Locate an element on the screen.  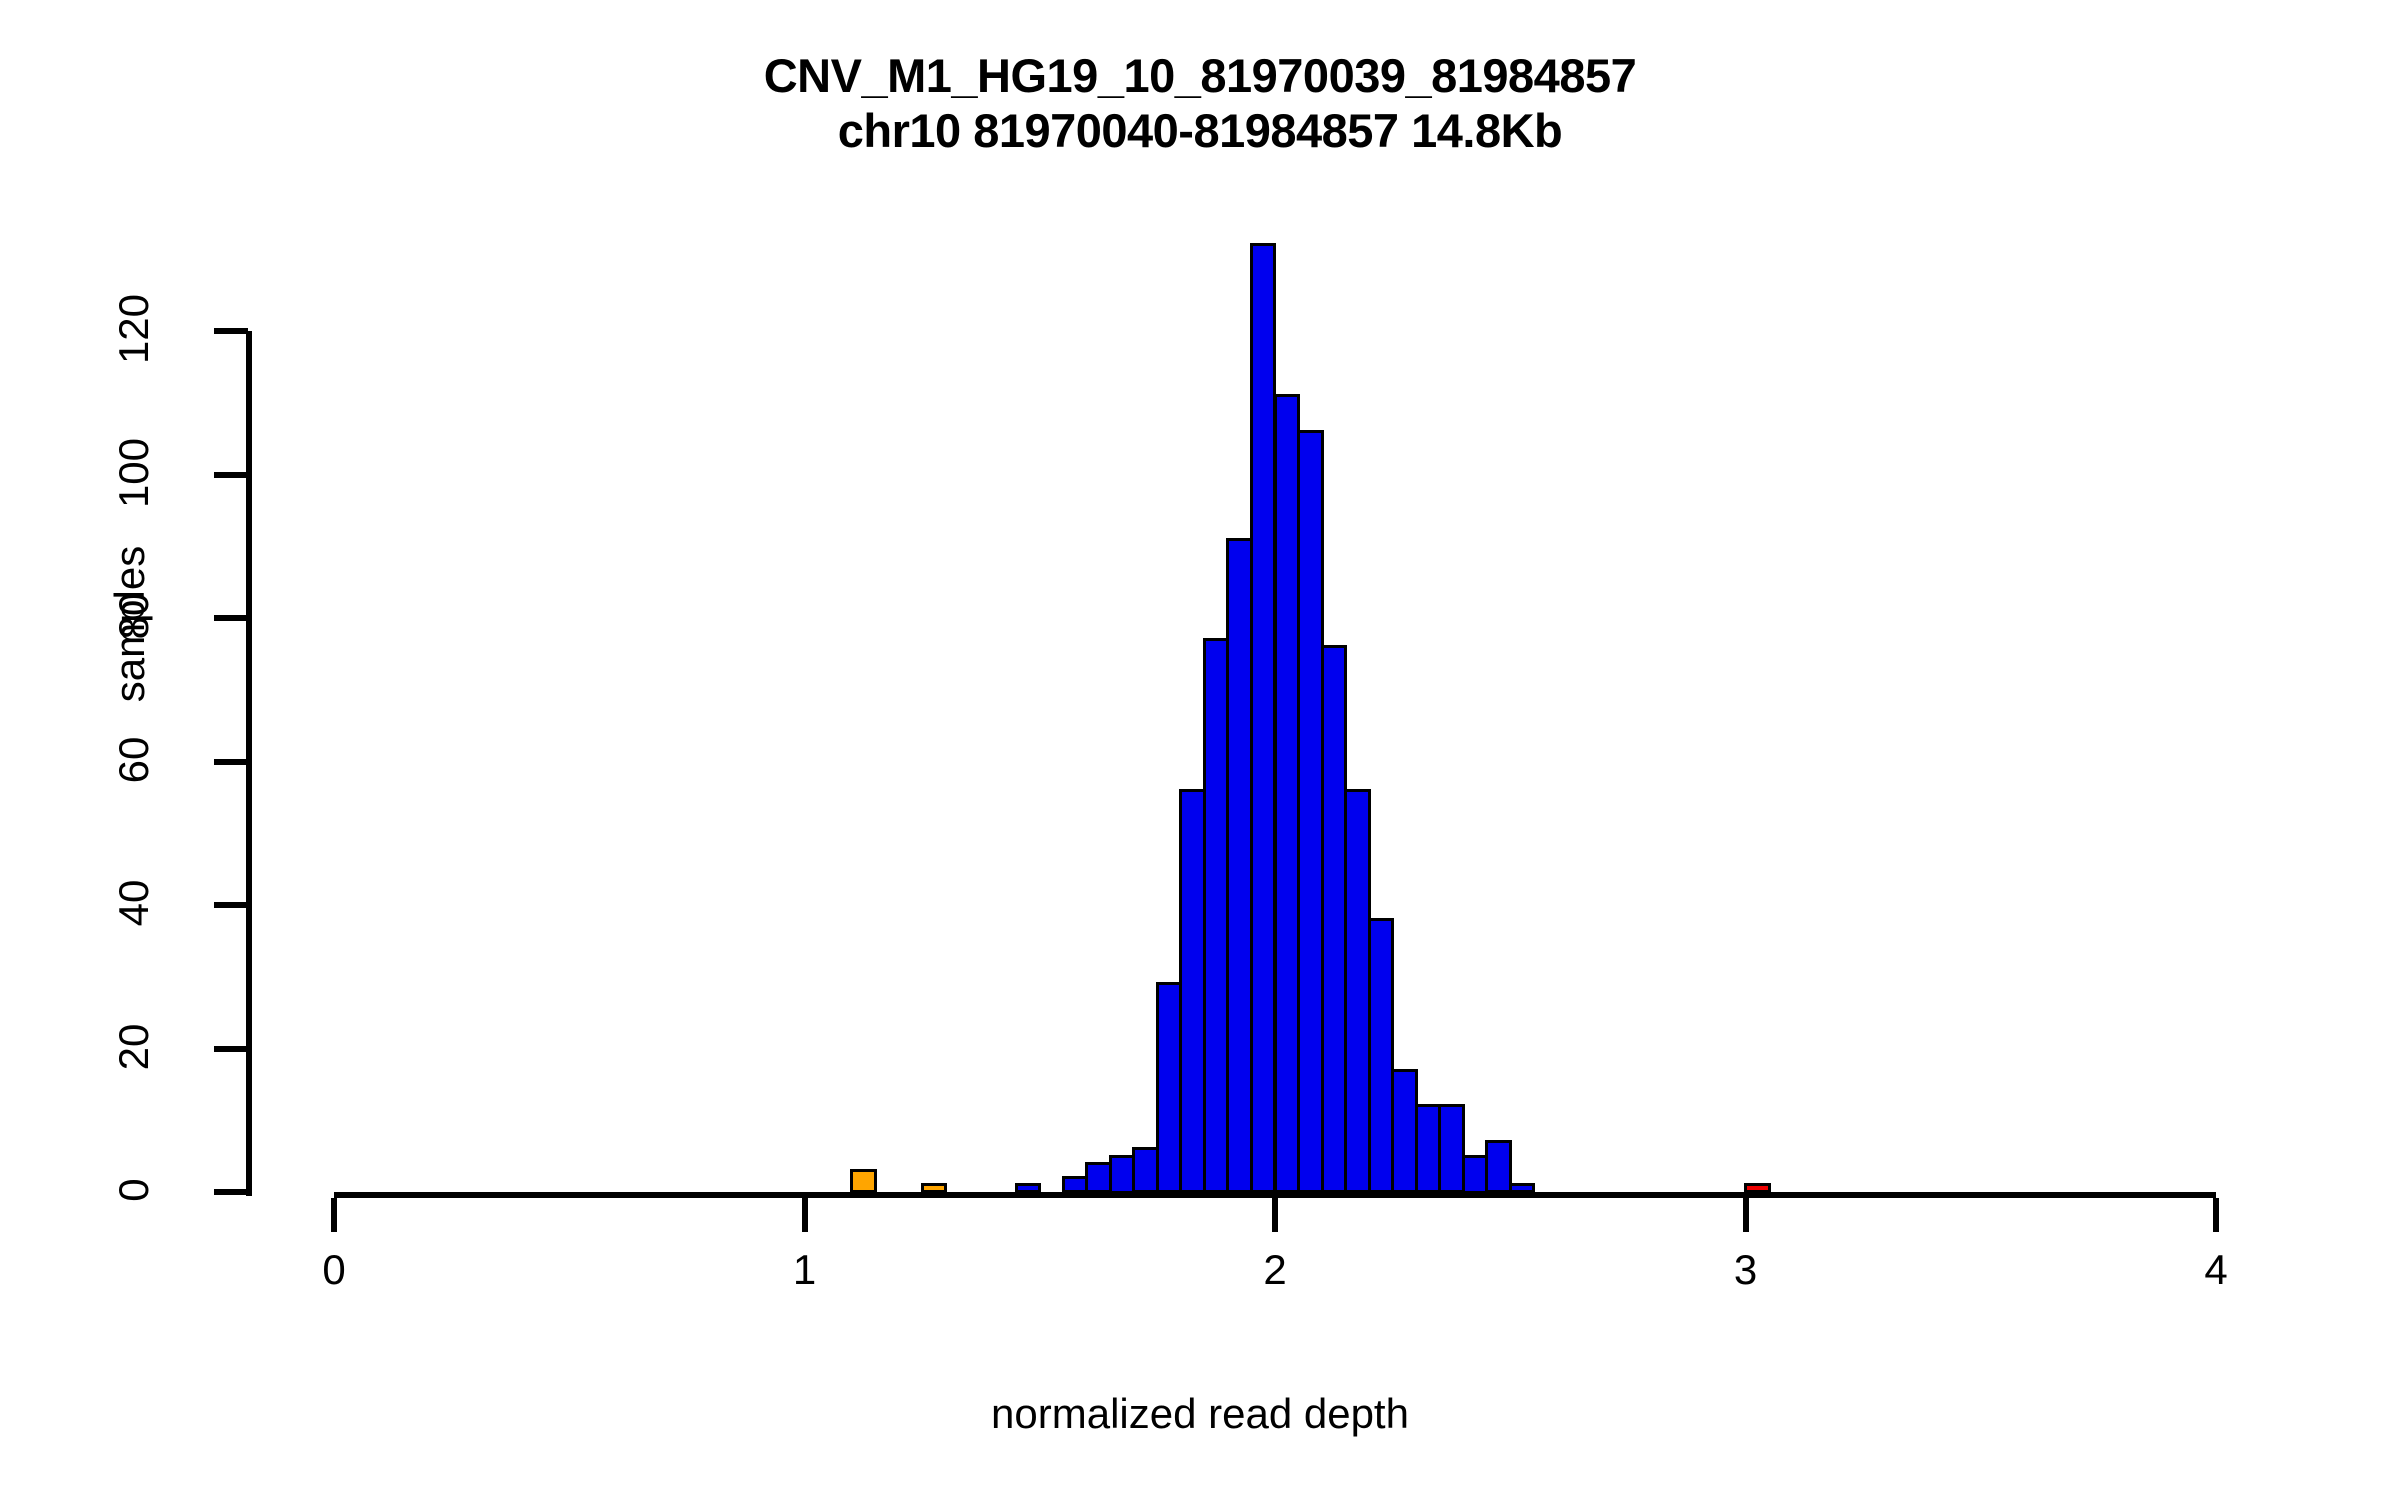
x-tick-label: 3 is located at coordinates (1745, 1269).